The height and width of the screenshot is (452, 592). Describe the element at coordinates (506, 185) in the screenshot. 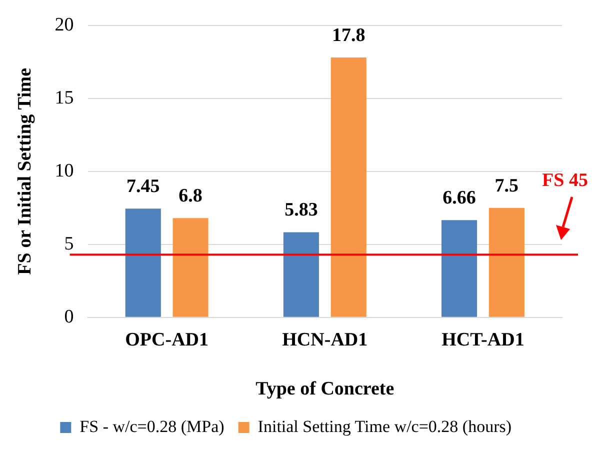

I see `data-label: 7.5` at that location.